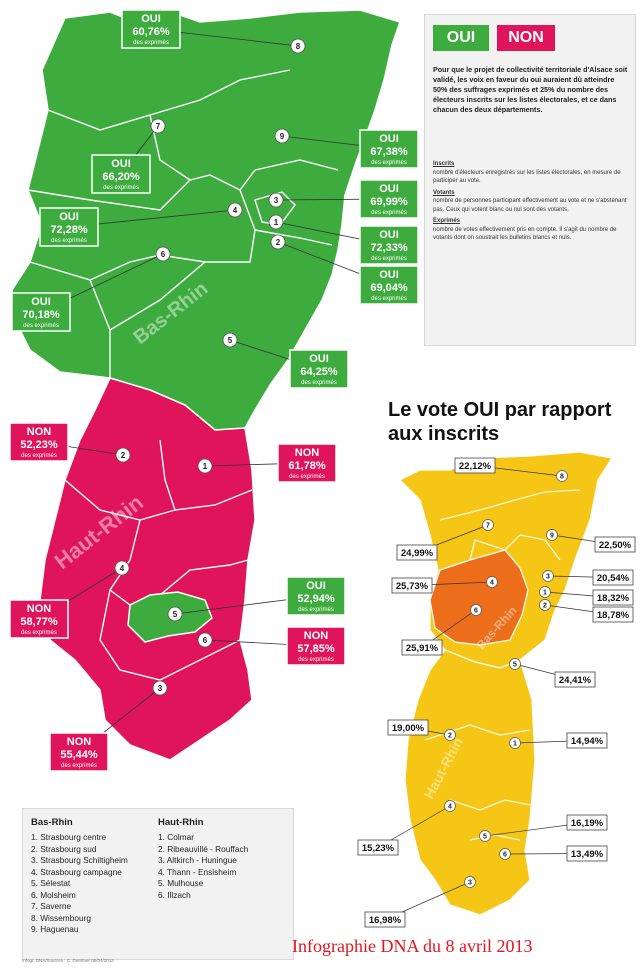  Describe the element at coordinates (389, 288) in the screenshot. I see `result-percent: 69,04%` at that location.